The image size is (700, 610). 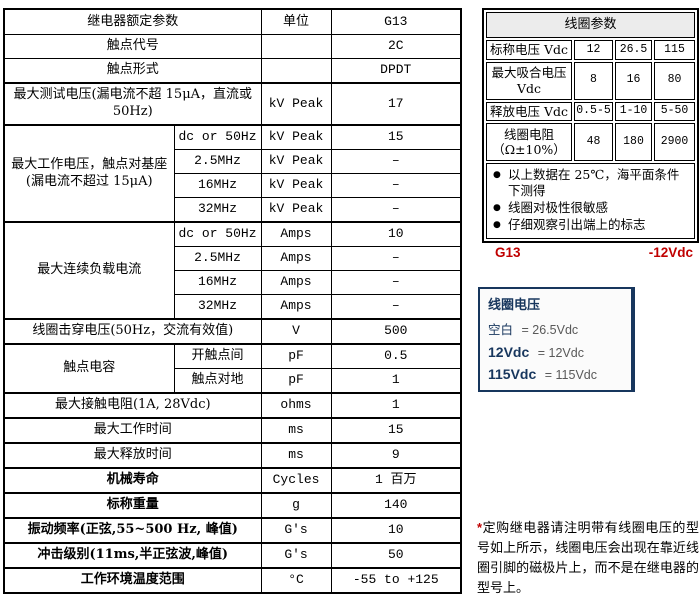 I want to click on table-row: 最大工作时间 ms 15, so click(x=232, y=430).